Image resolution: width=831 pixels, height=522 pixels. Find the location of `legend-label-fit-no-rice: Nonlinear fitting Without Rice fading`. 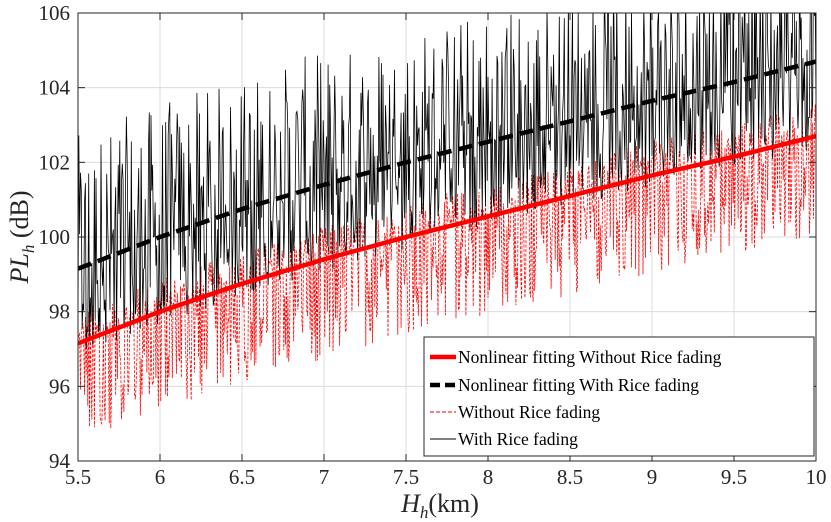

legend-label-fit-no-rice: Nonlinear fitting Without Rice fading is located at coordinates (590, 357).